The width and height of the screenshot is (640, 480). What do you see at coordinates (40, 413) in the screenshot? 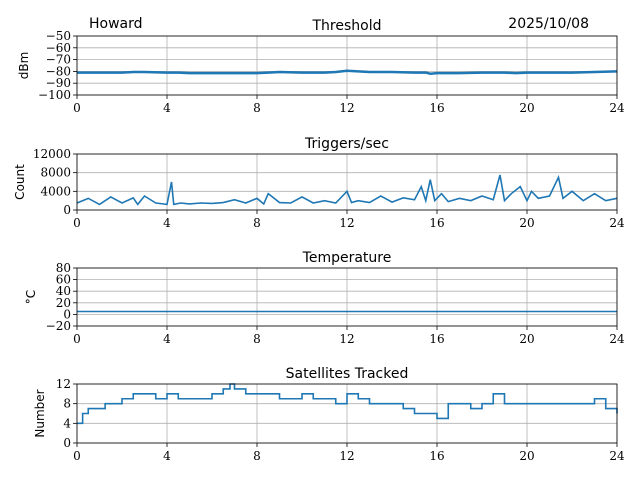
I see `y-axis-label: Number` at bounding box center [40, 413].